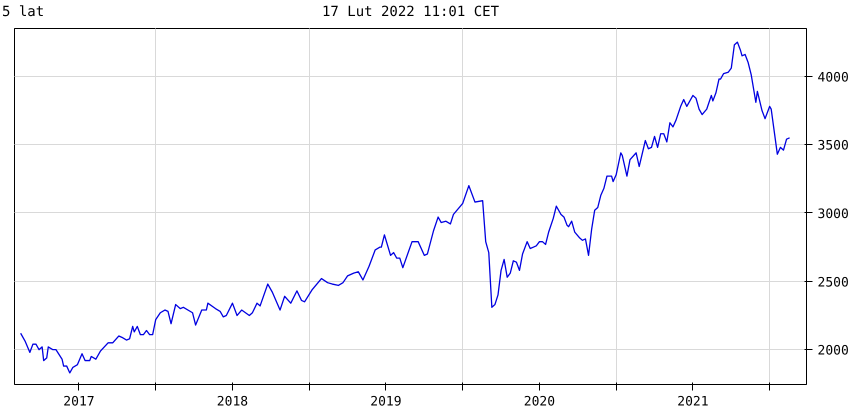  I want to click on x-tick-label: 2018, so click(232, 401).